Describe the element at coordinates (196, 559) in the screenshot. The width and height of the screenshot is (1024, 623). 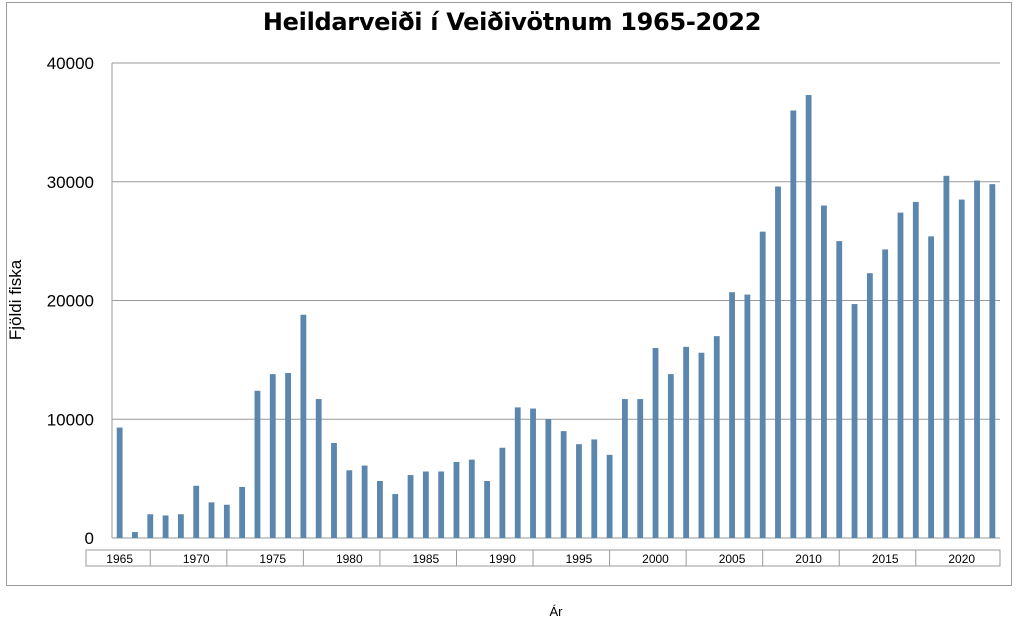
I see `x-tick-label: 1970` at that location.